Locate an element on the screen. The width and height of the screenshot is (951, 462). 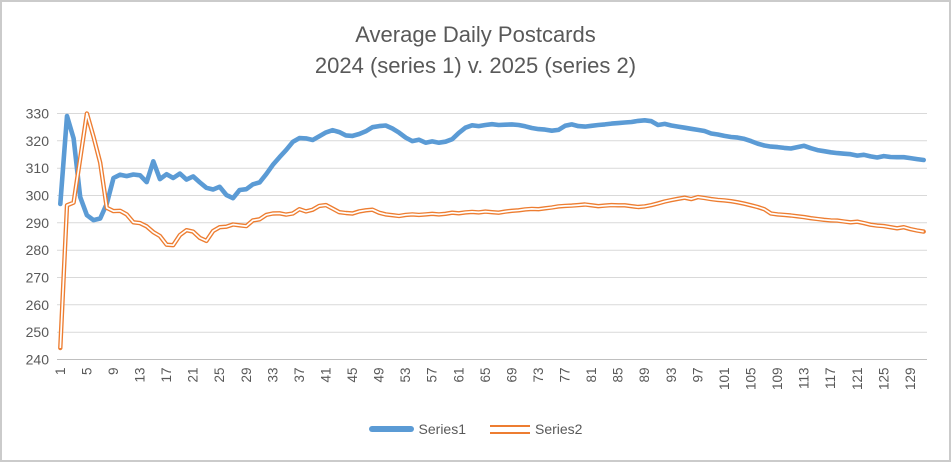
x-axis-tick-label: 37 is located at coordinates (299, 375).